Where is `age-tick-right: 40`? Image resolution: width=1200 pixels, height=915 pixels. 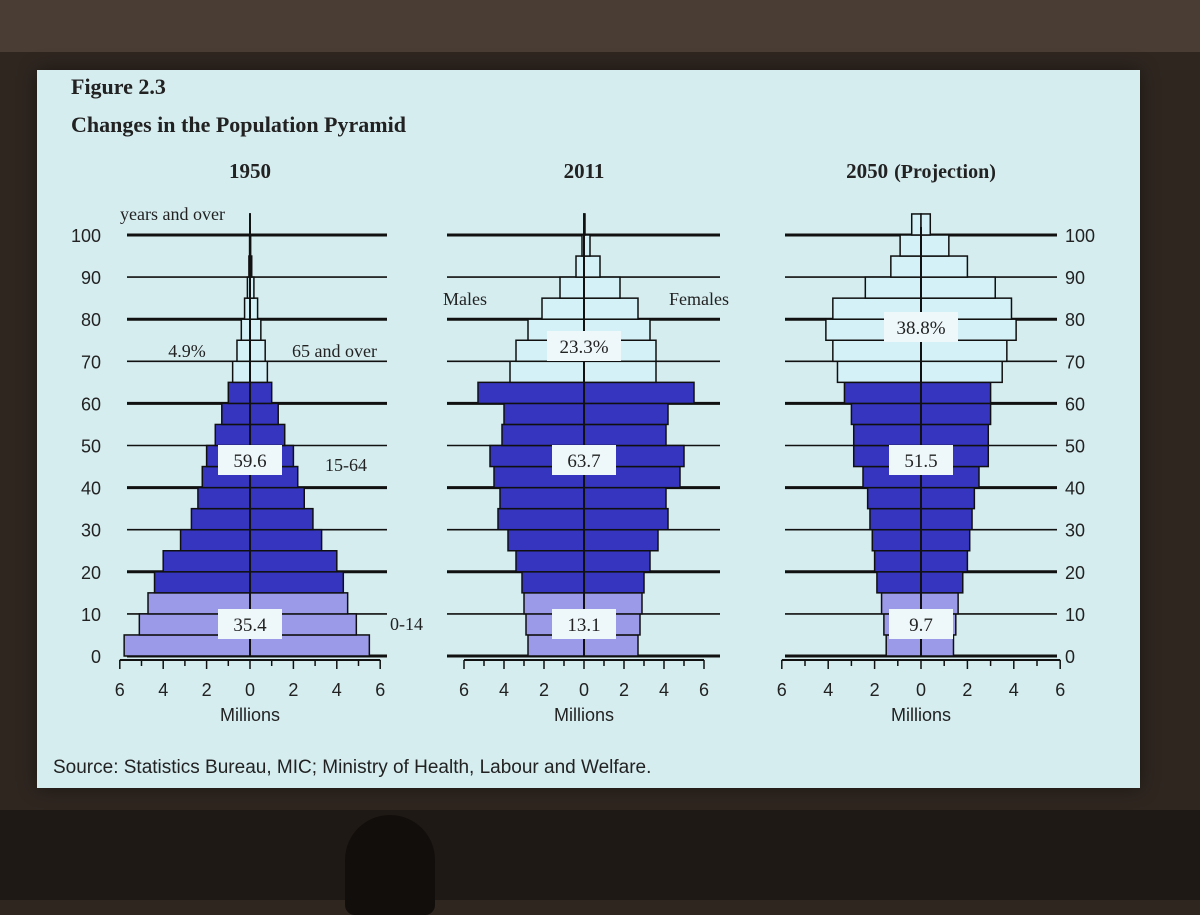
age-tick-right: 40 is located at coordinates (1075, 489).